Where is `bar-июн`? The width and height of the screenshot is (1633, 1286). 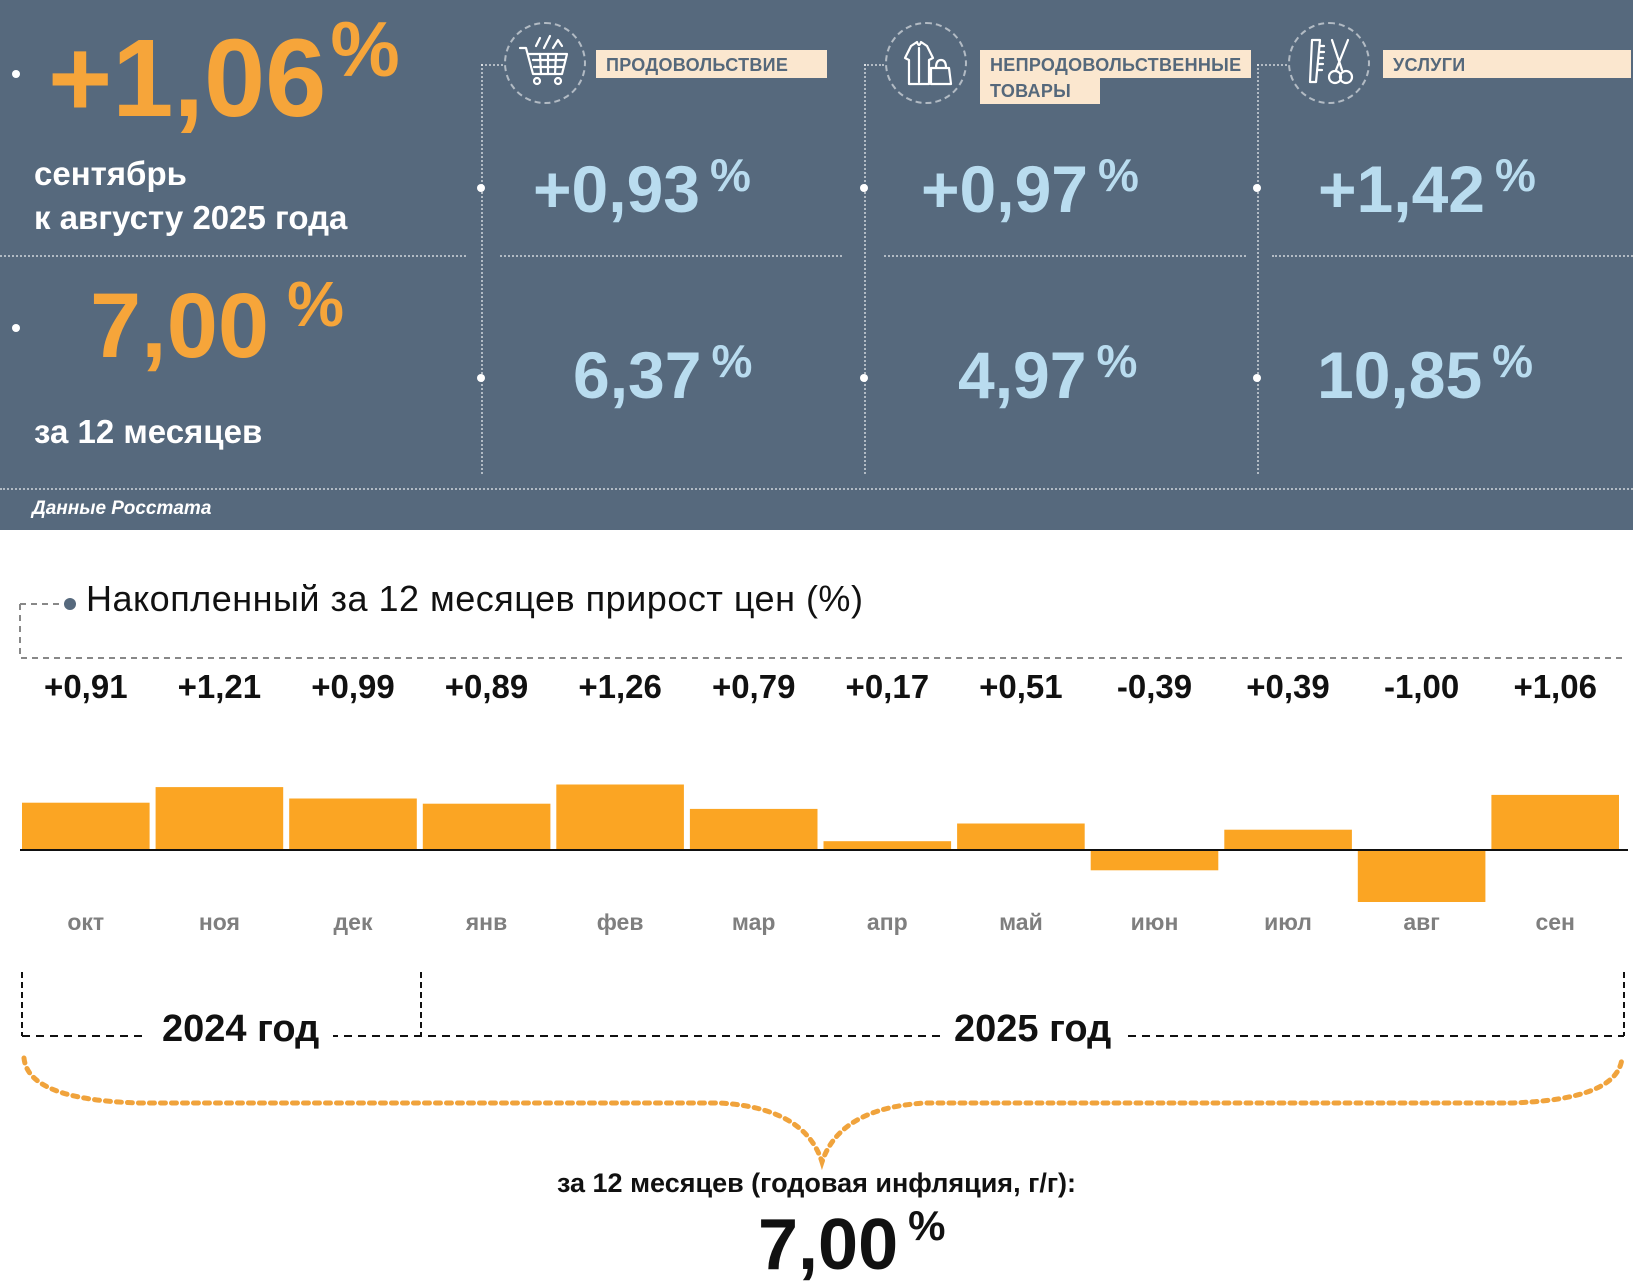 bar-июн is located at coordinates (1154, 860).